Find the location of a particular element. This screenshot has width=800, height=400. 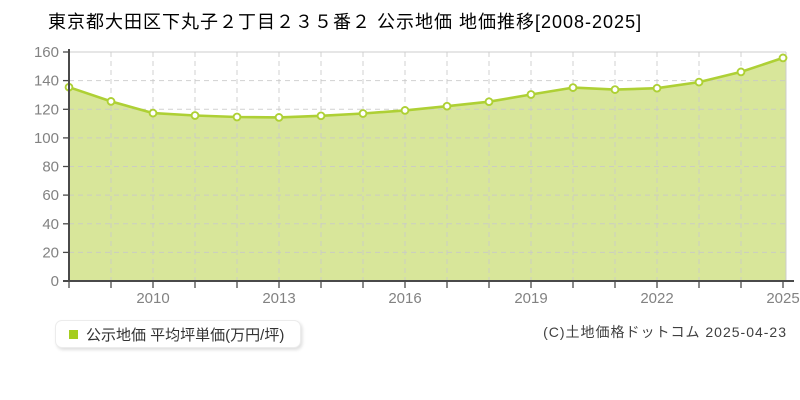

x-axis-tick-label: 2019 is located at coordinates (530, 298).